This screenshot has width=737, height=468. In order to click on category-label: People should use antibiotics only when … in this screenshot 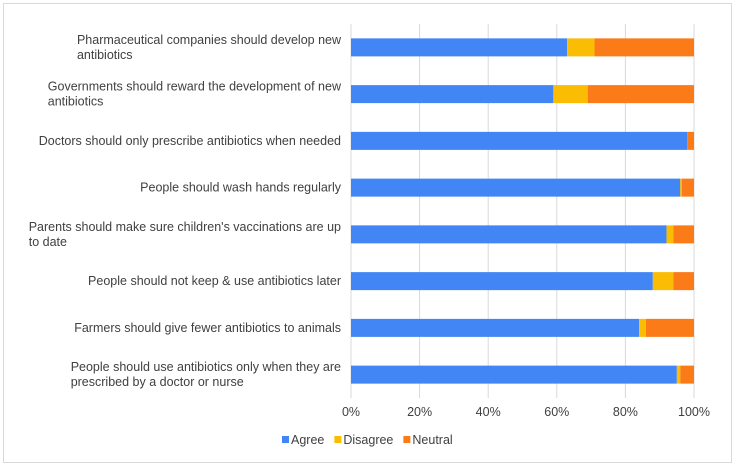, I will do `click(206, 374)`.